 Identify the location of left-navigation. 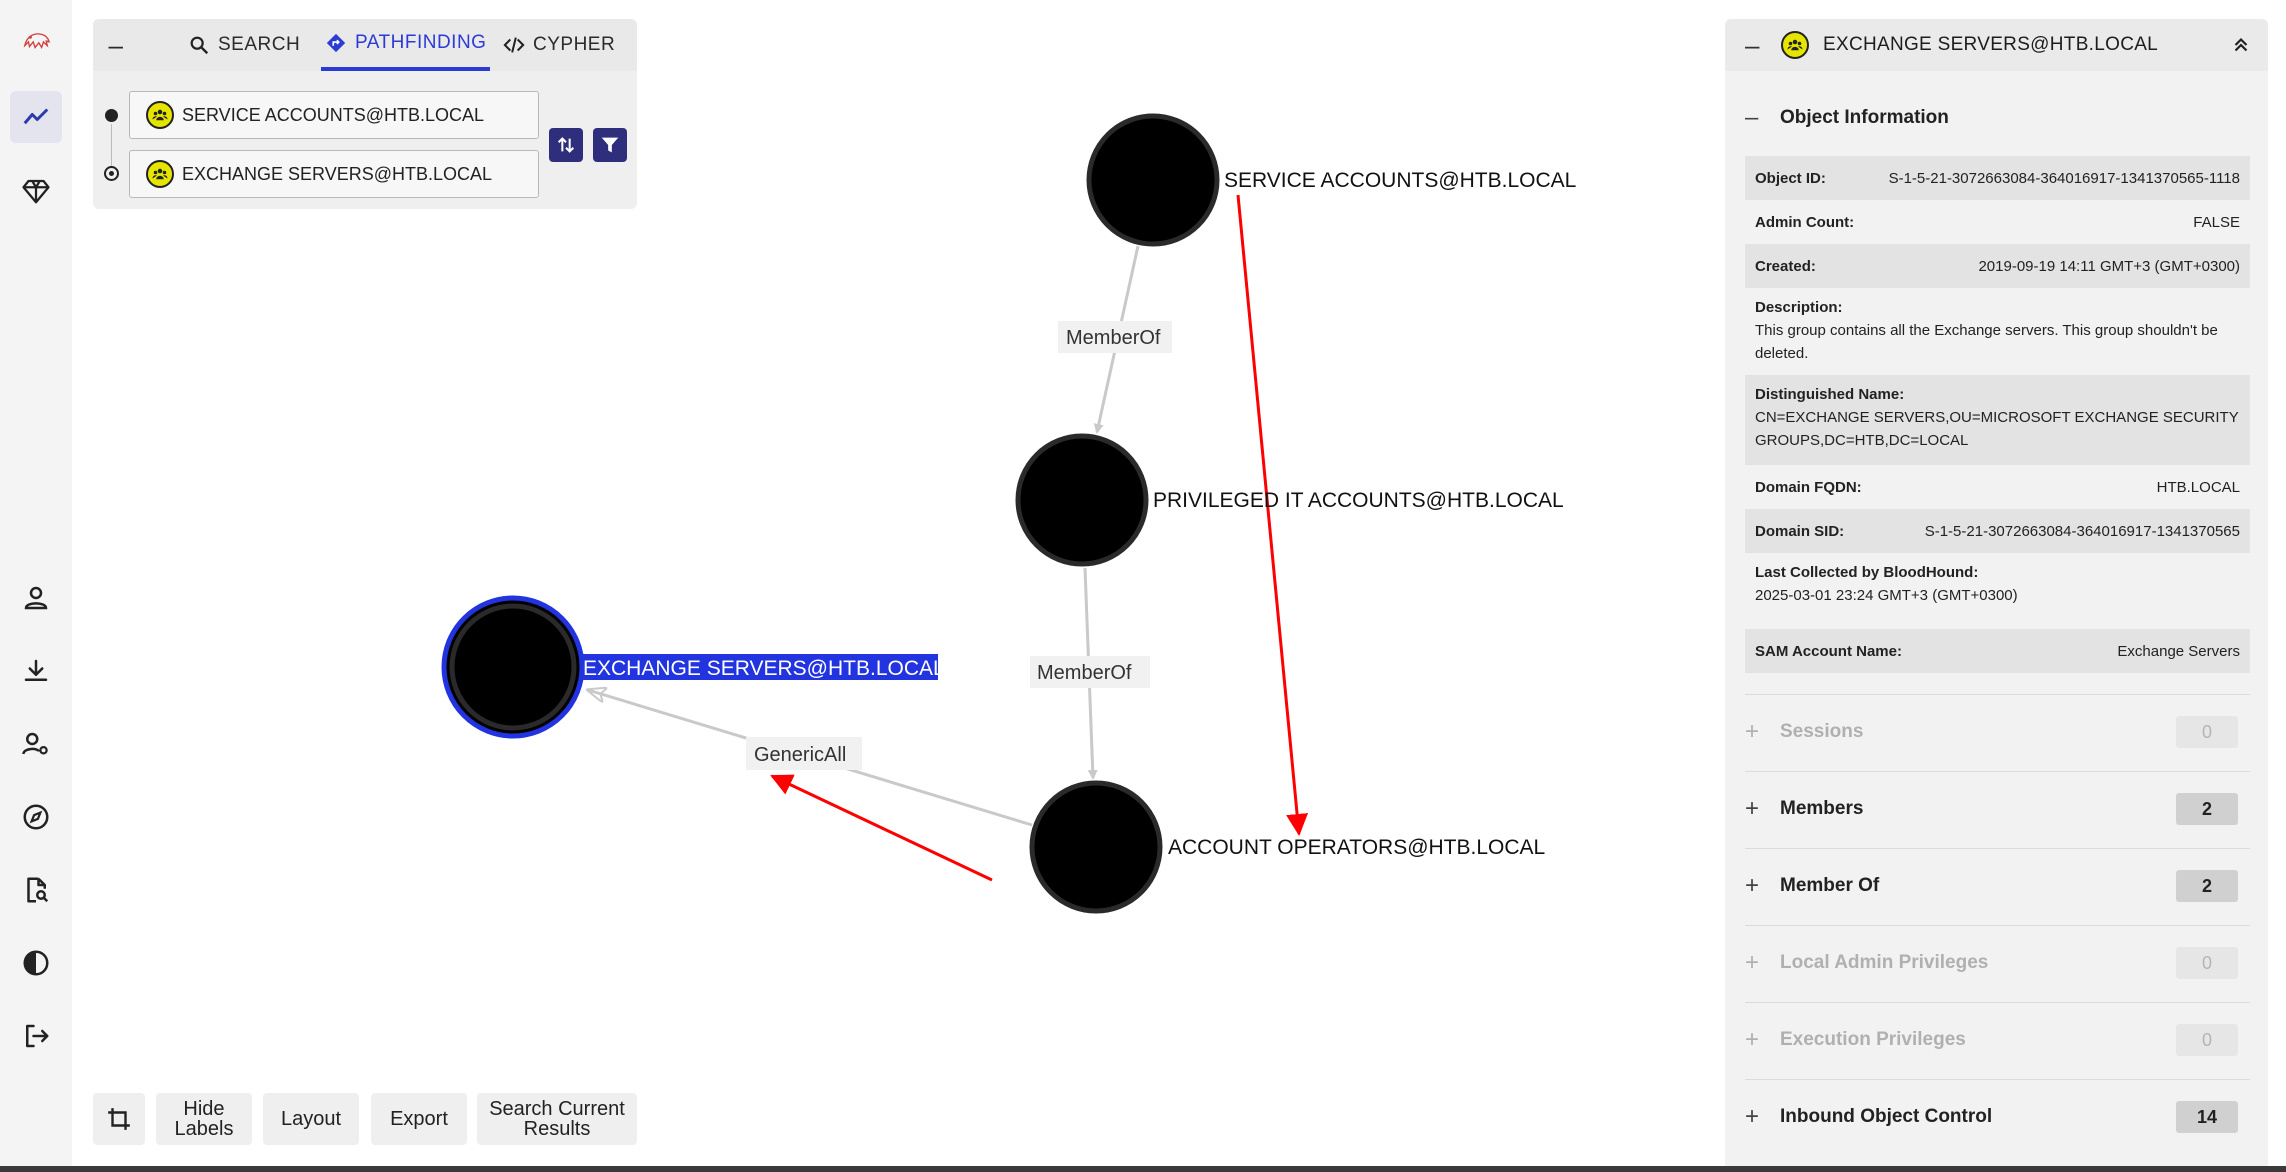
(36, 586).